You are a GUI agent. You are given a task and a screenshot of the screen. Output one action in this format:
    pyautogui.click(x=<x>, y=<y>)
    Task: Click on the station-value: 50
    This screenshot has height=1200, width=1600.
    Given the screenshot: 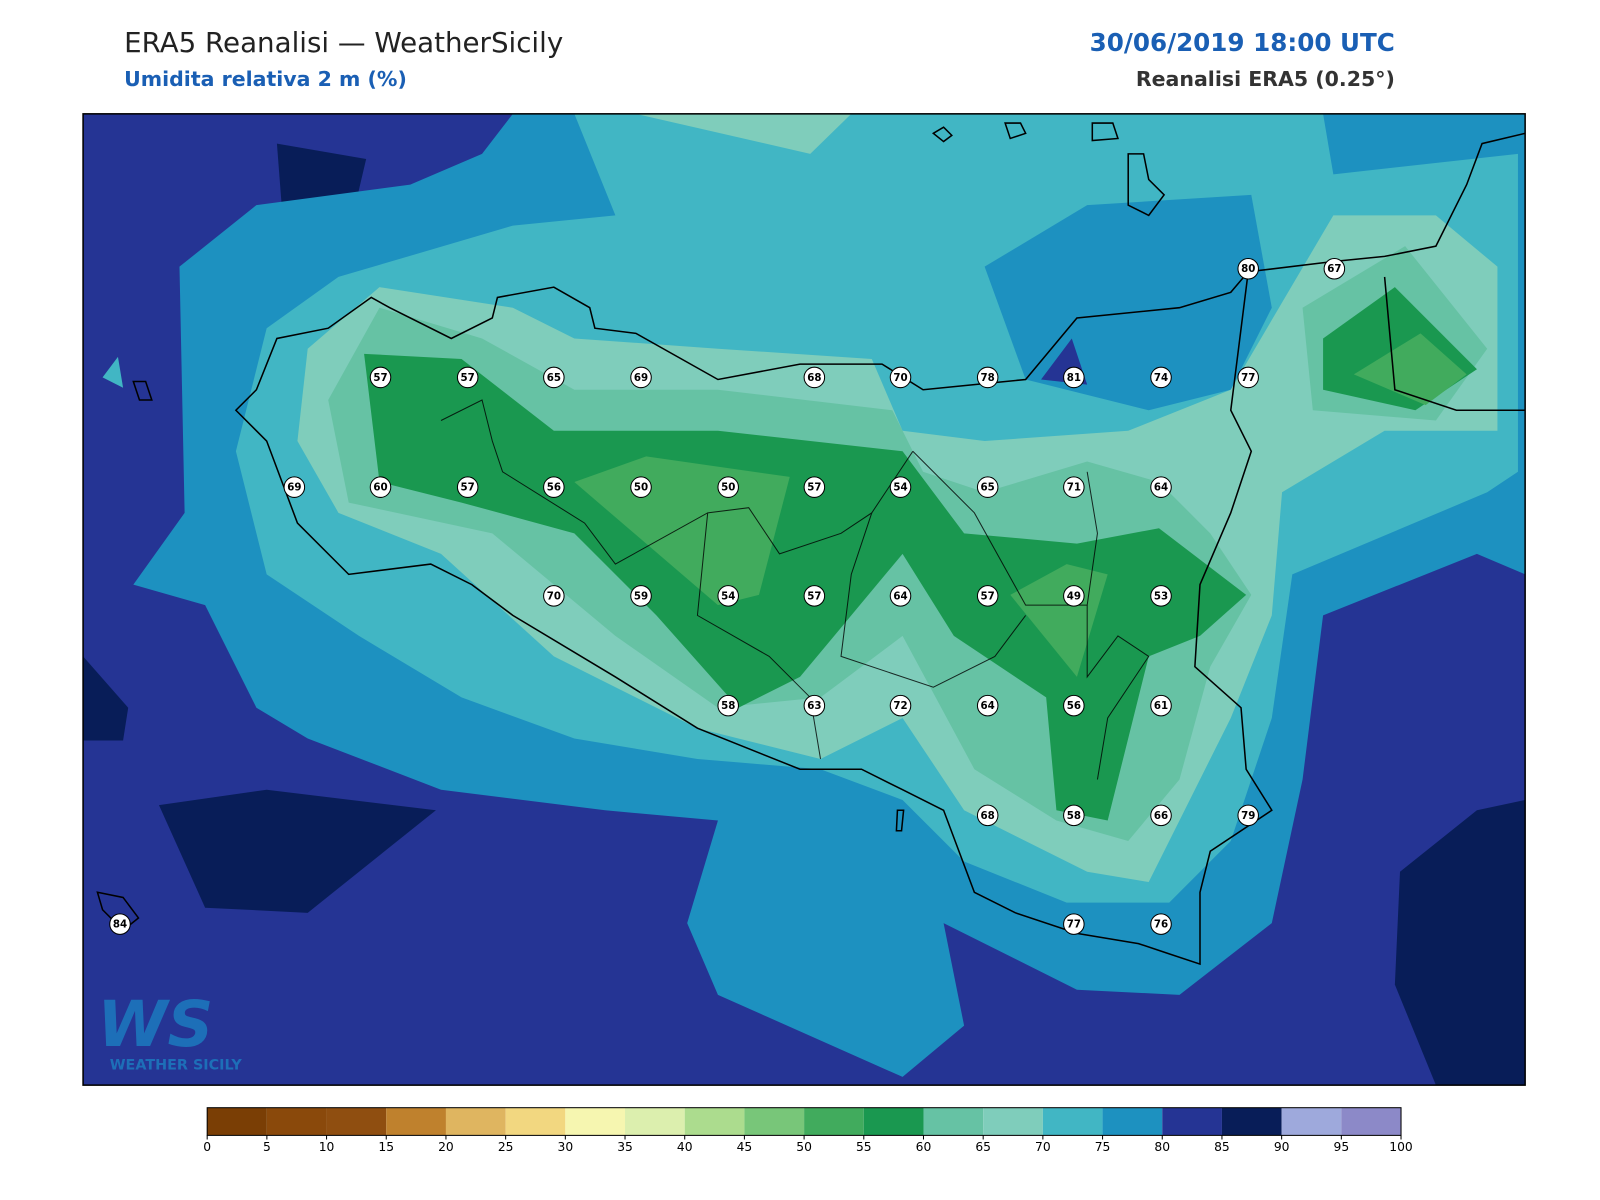 What is the action you would take?
    pyautogui.click(x=641, y=488)
    